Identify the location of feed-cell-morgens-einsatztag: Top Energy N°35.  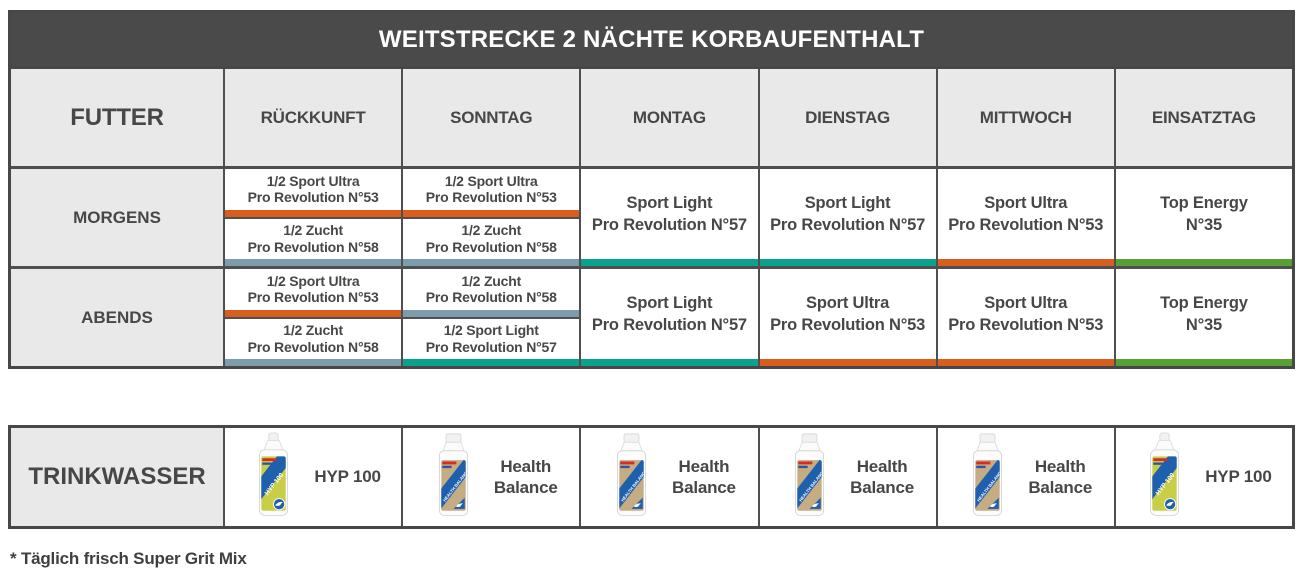
(1202, 217).